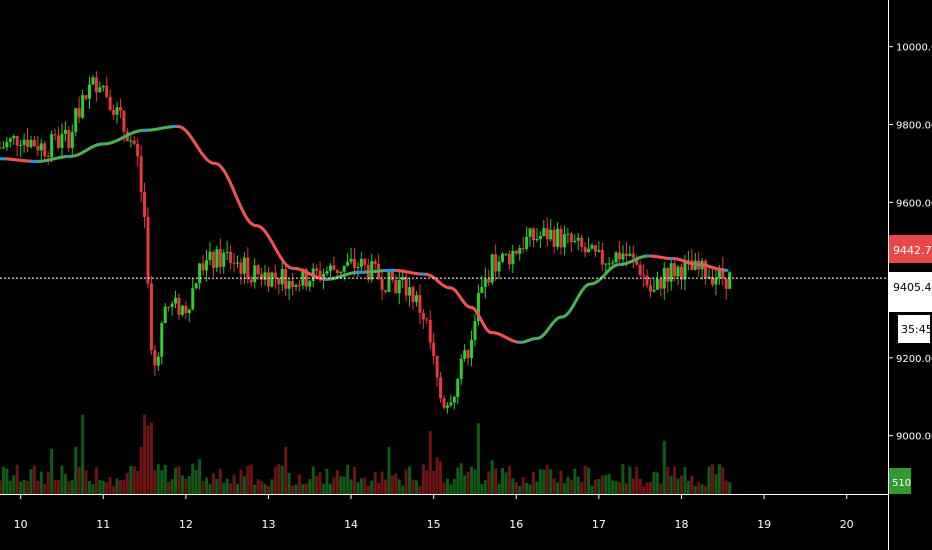  Describe the element at coordinates (914, 359) in the screenshot. I see `price-tick-label: 9200.00` at that location.